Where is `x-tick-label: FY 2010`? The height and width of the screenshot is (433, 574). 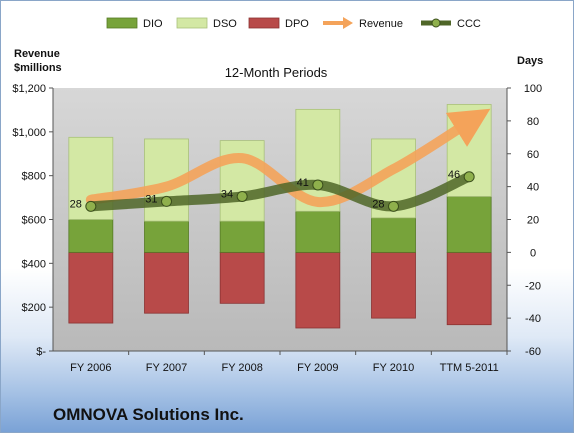
x-tick-label: FY 2010 is located at coordinates (393, 368).